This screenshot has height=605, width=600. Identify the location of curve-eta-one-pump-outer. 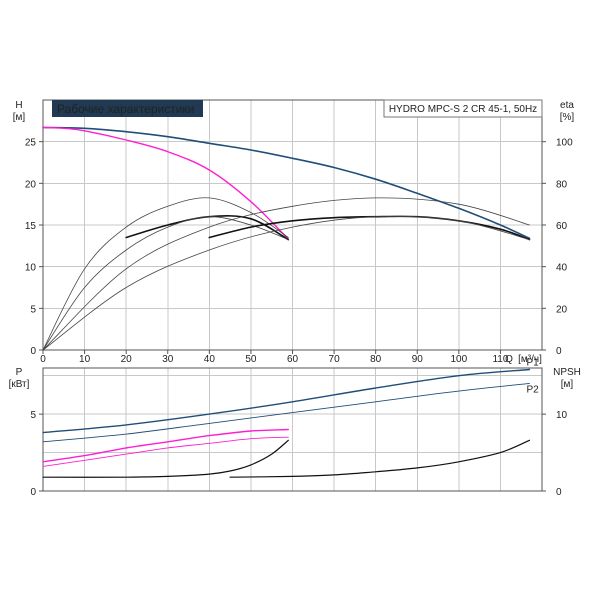
(165, 274).